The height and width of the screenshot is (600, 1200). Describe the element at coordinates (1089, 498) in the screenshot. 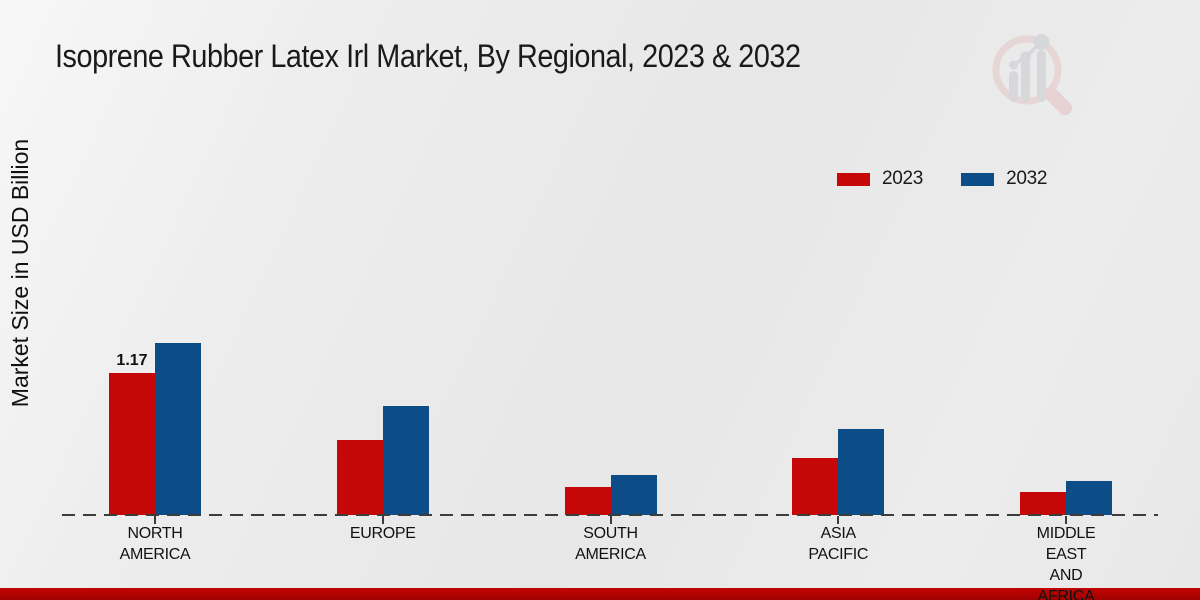

I see `bar-2032-middle-east-and-africa` at that location.